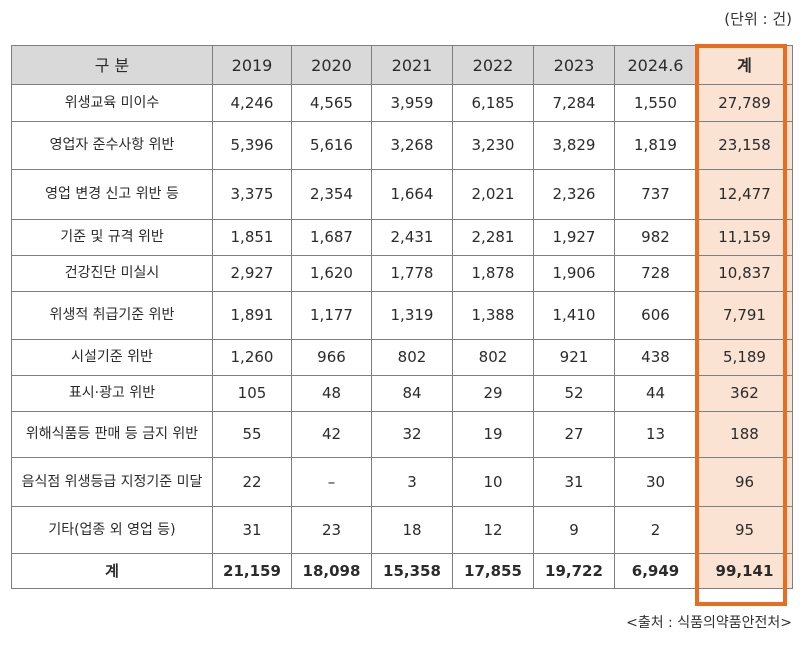 The height and width of the screenshot is (645, 800). Describe the element at coordinates (655, 145) in the screenshot. I see `value-cell: 1,819` at that location.